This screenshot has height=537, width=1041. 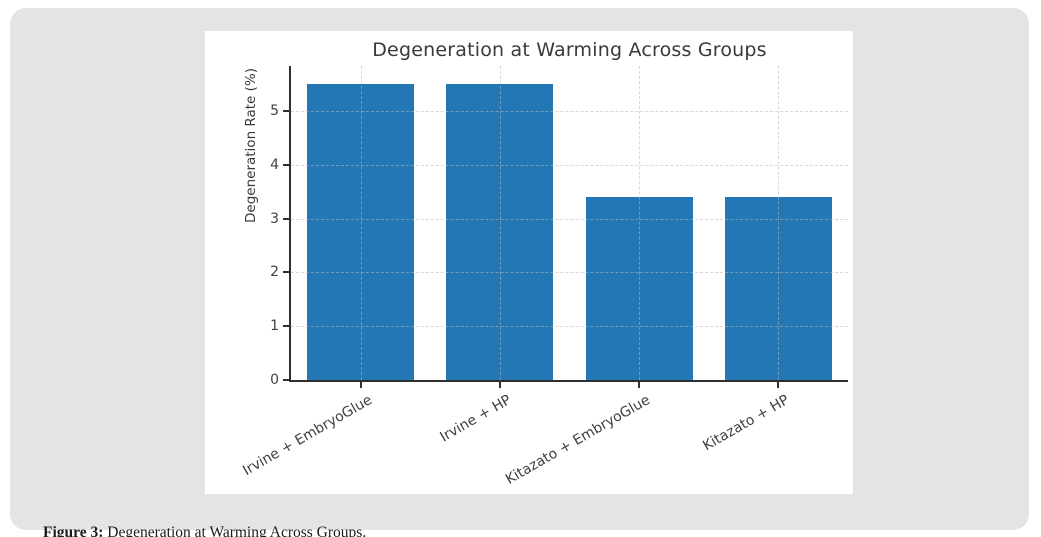 What do you see at coordinates (274, 111) in the screenshot?
I see `y-tick-label: 5` at bounding box center [274, 111].